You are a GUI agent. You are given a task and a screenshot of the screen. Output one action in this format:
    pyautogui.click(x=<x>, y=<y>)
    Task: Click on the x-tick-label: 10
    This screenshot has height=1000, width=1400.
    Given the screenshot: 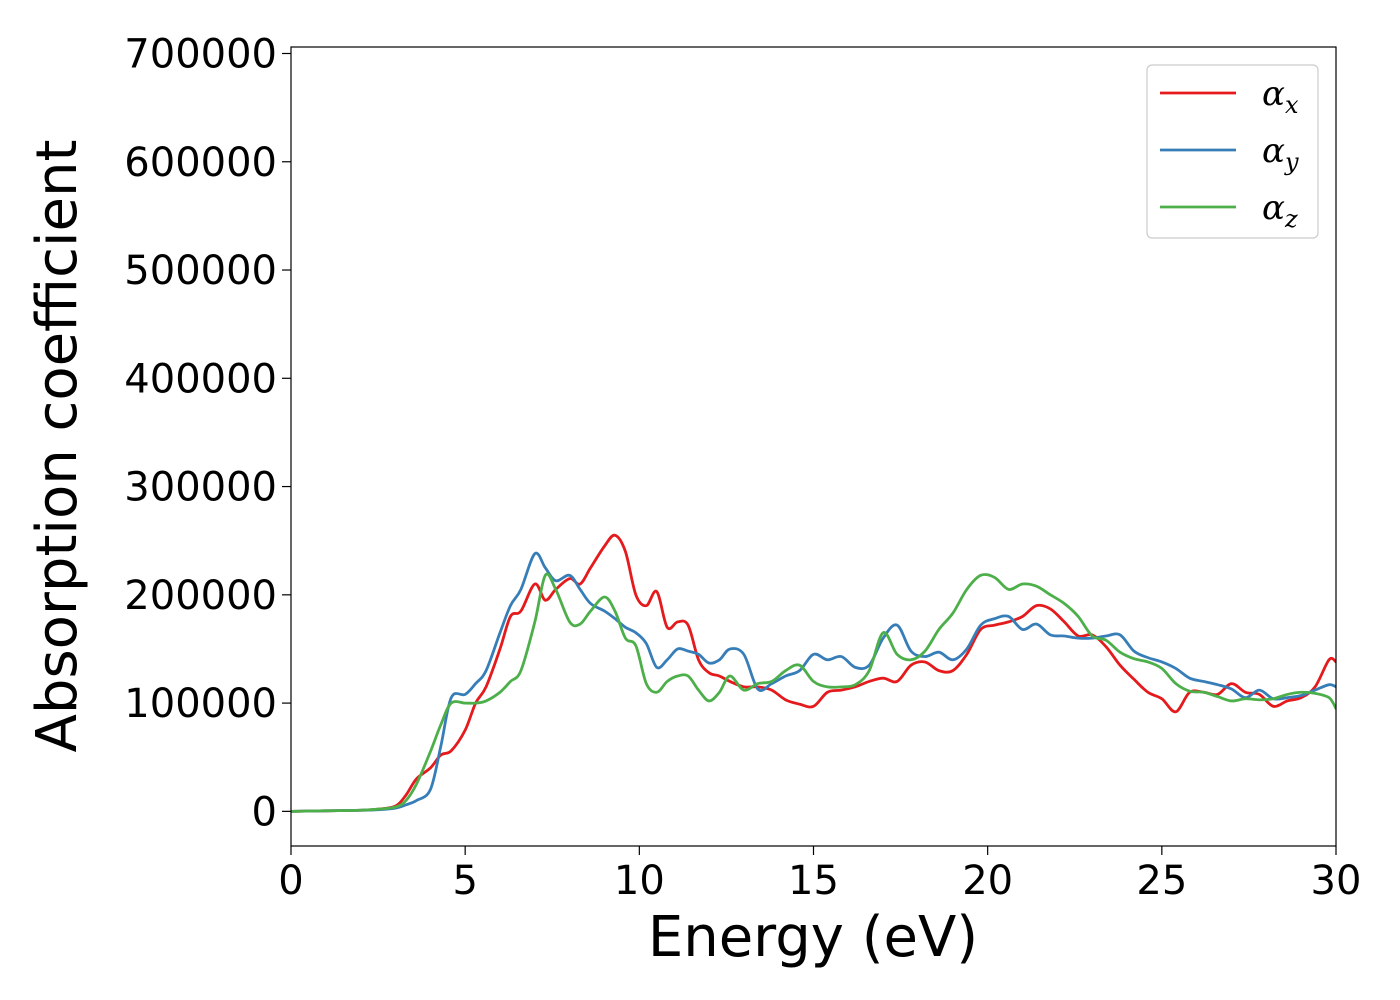 What is the action you would take?
    pyautogui.click(x=639, y=881)
    